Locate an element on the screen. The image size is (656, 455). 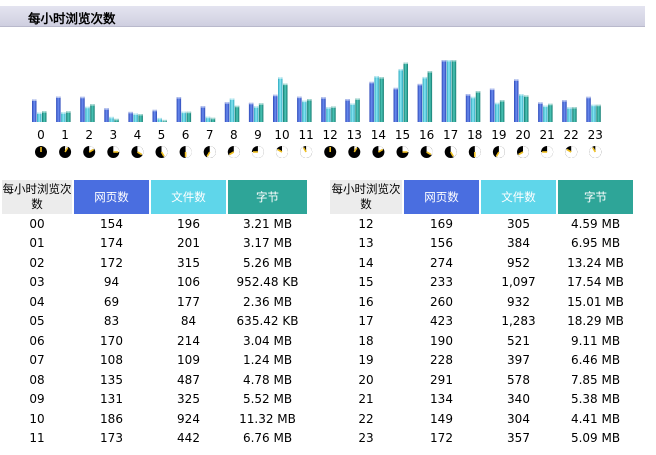
files-cell: 305 is located at coordinates (518, 223).